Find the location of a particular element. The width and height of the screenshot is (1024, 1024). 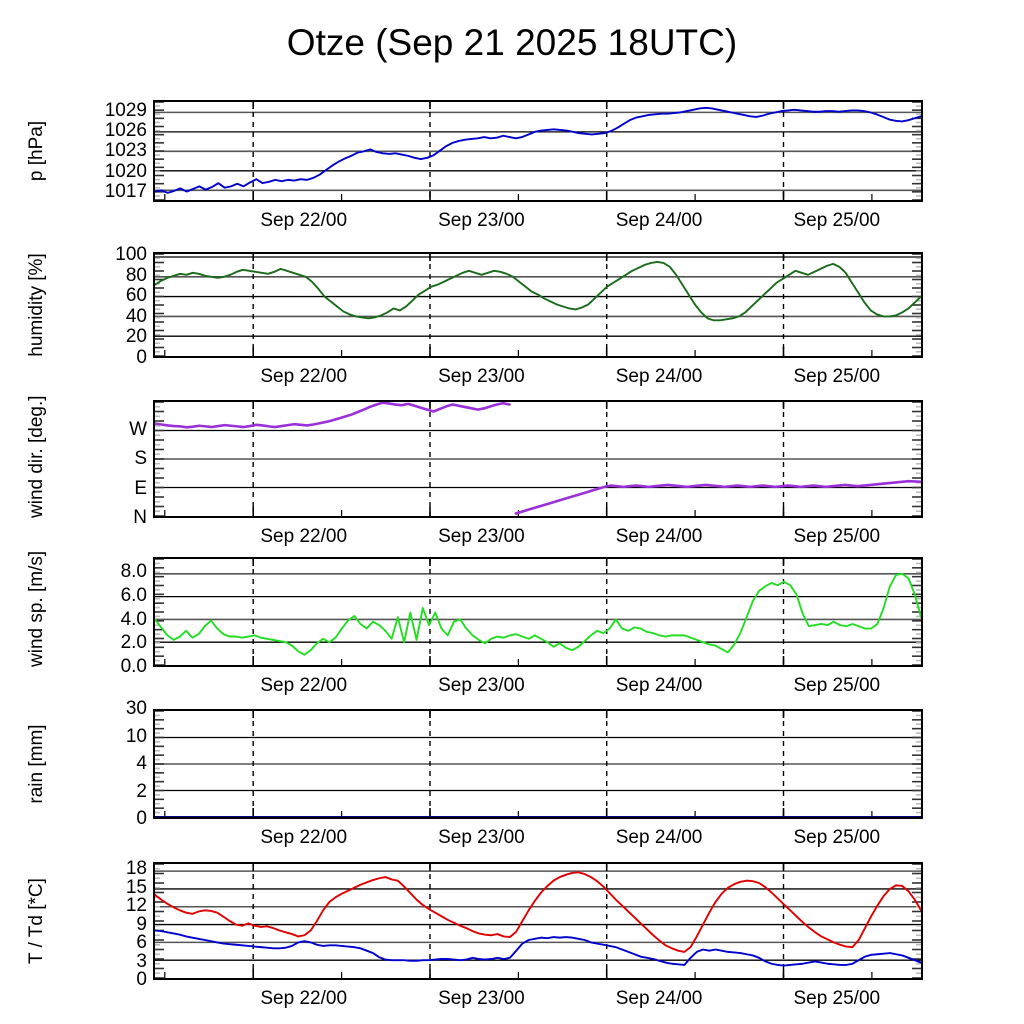

plot-area-rain is located at coordinates (538, 764).